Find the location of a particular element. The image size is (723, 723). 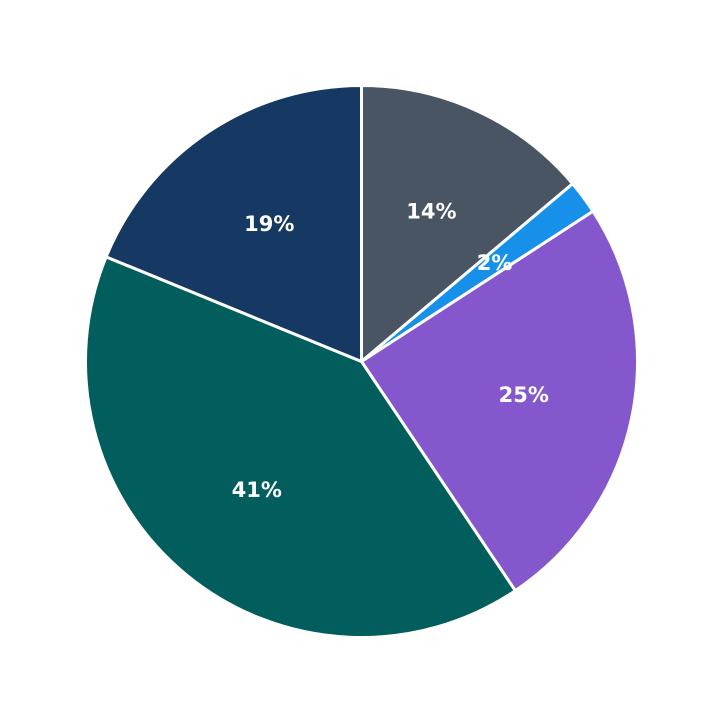

pie-slice-label-4: 41% is located at coordinates (257, 490).